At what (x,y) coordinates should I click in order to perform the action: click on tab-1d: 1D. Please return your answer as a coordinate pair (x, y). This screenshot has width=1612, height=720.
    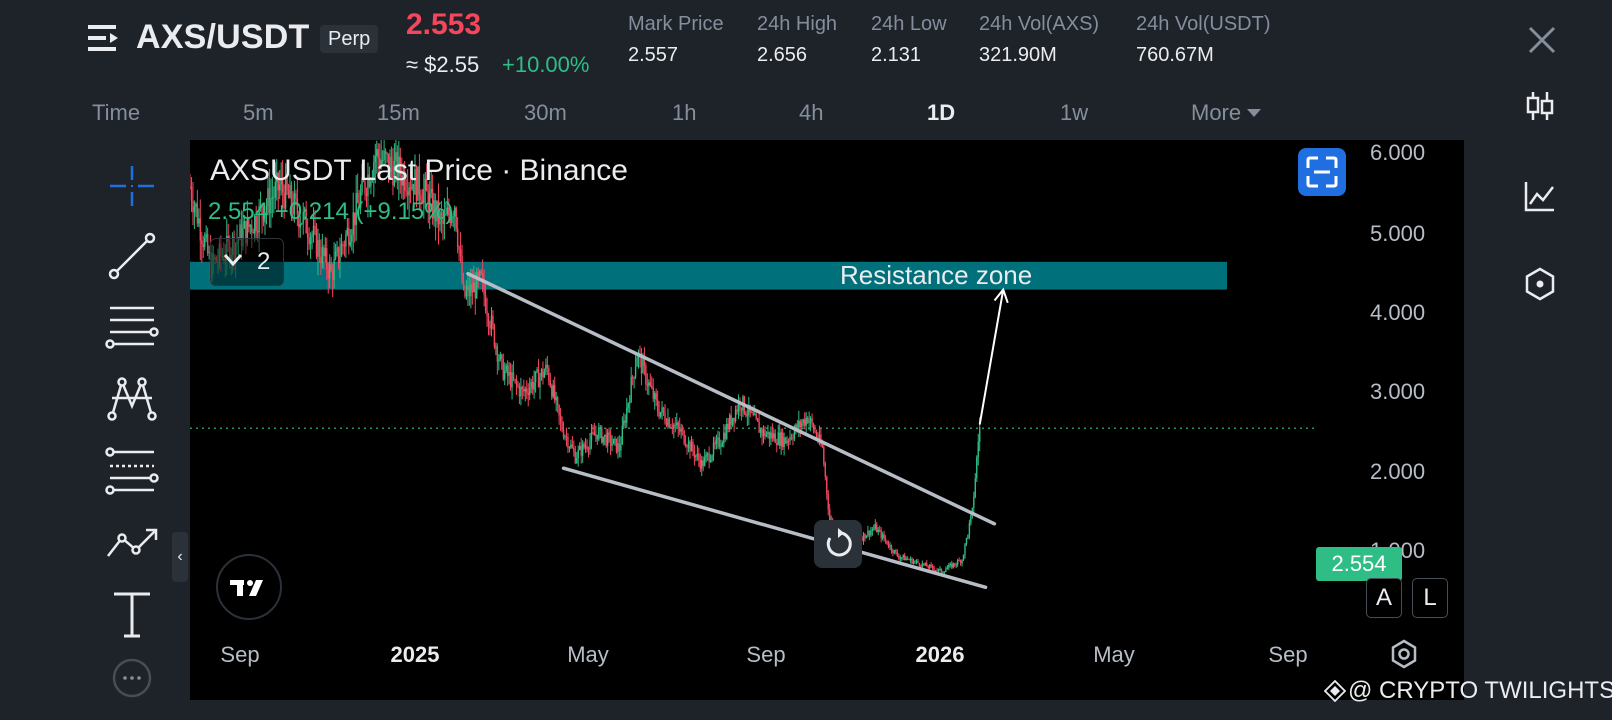
    Looking at the image, I should click on (941, 112).